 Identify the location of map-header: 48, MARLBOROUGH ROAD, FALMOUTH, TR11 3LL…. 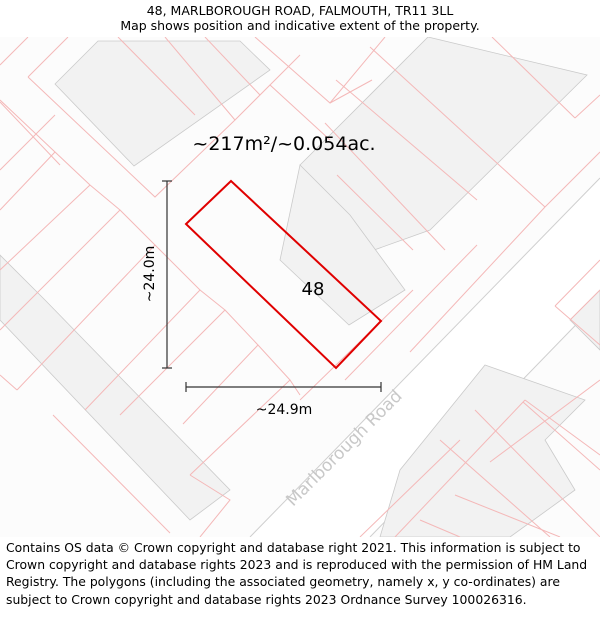
(300, 18).